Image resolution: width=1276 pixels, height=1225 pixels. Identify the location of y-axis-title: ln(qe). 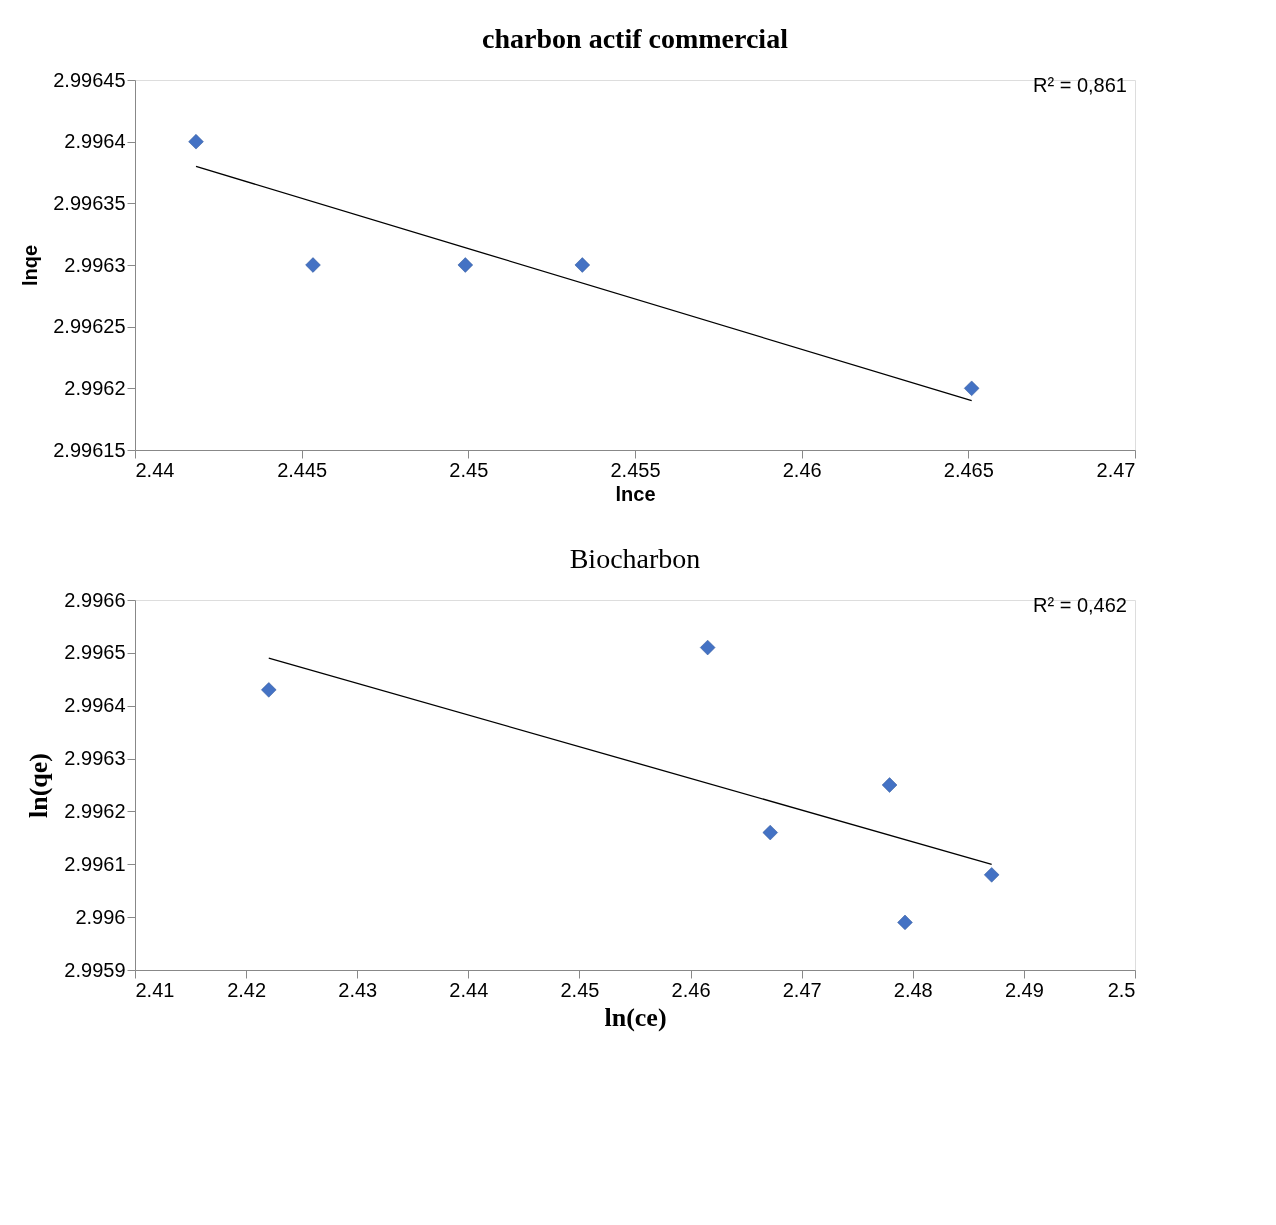
(39, 785).